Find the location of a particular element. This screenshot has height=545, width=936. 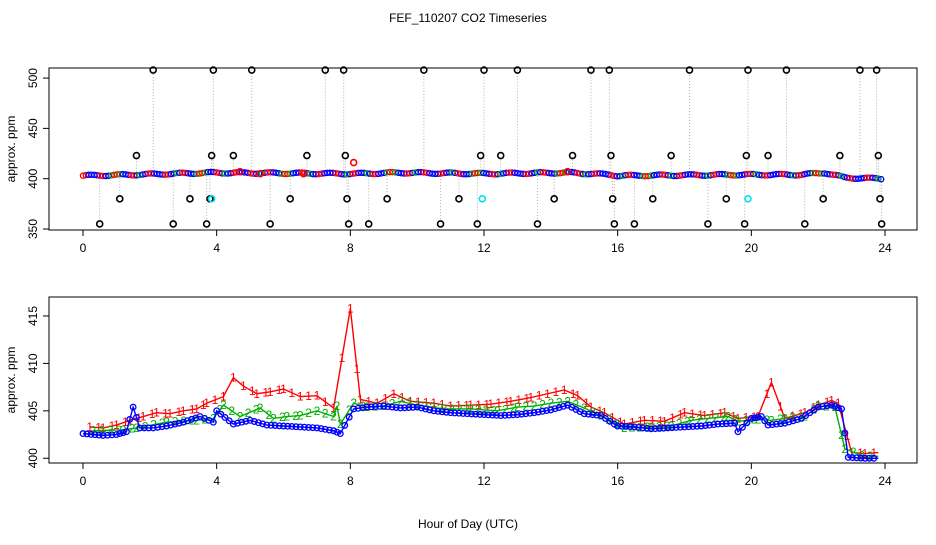

cyan-data-point is located at coordinates (748, 199).